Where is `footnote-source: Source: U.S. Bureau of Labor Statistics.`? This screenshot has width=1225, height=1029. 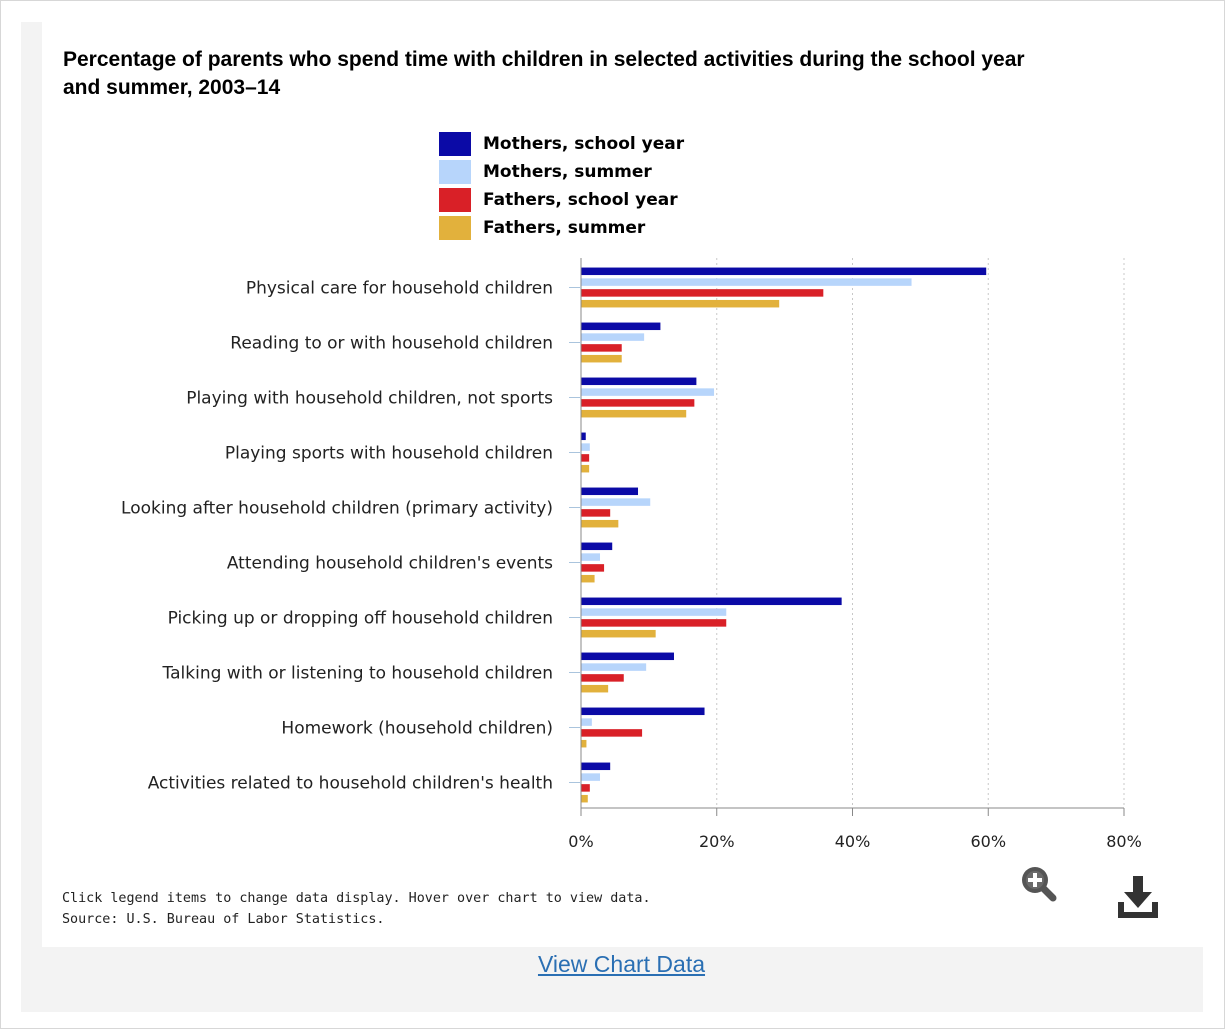 footnote-source: Source: U.S. Bureau of Labor Statistics. is located at coordinates (223, 919).